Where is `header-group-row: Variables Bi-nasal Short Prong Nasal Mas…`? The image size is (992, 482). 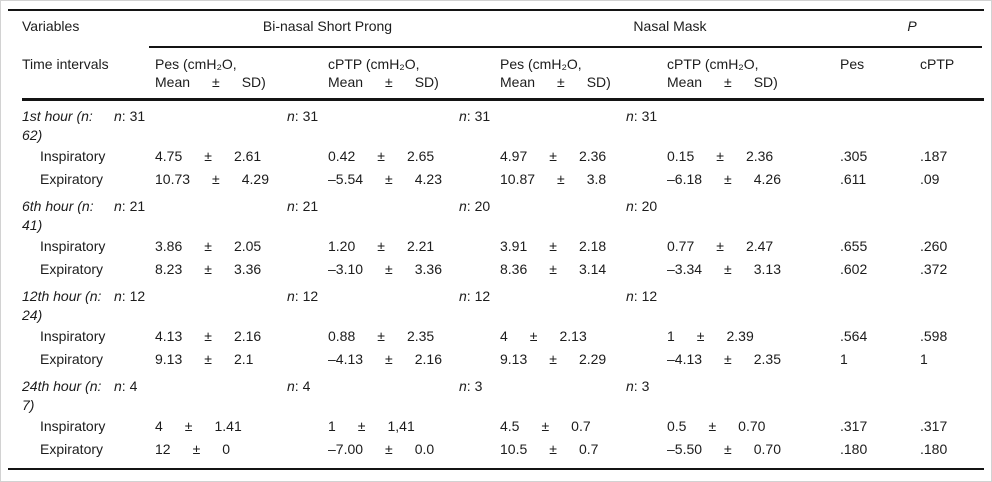
header-group-row: Variables Bi-nasal Short Prong Nasal Mas… is located at coordinates (503, 28).